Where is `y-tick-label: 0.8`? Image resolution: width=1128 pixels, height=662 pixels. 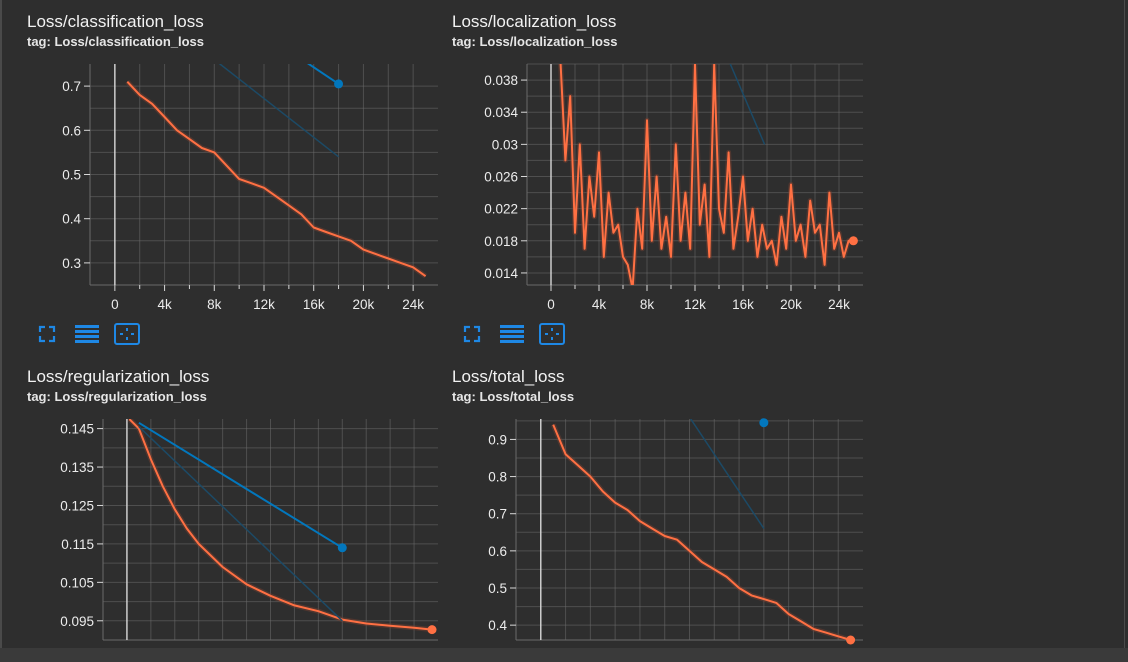 y-tick-label: 0.8 is located at coordinates (497, 477).